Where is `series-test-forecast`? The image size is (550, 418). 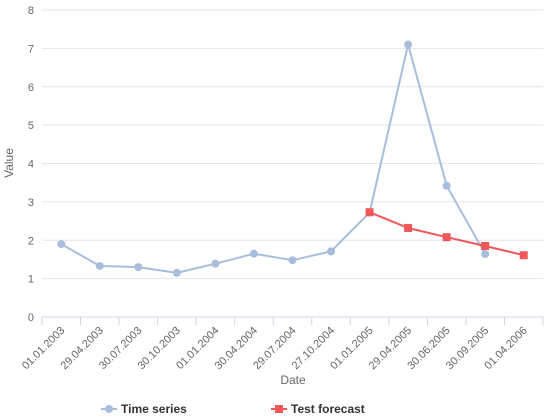 series-test-forecast is located at coordinates (446, 234).